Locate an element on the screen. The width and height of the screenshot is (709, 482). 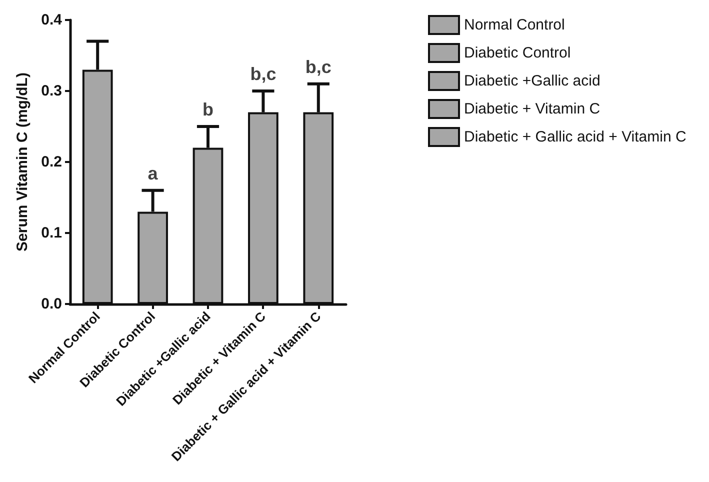
y-tick-label: 0.3 is located at coordinates (51, 91).